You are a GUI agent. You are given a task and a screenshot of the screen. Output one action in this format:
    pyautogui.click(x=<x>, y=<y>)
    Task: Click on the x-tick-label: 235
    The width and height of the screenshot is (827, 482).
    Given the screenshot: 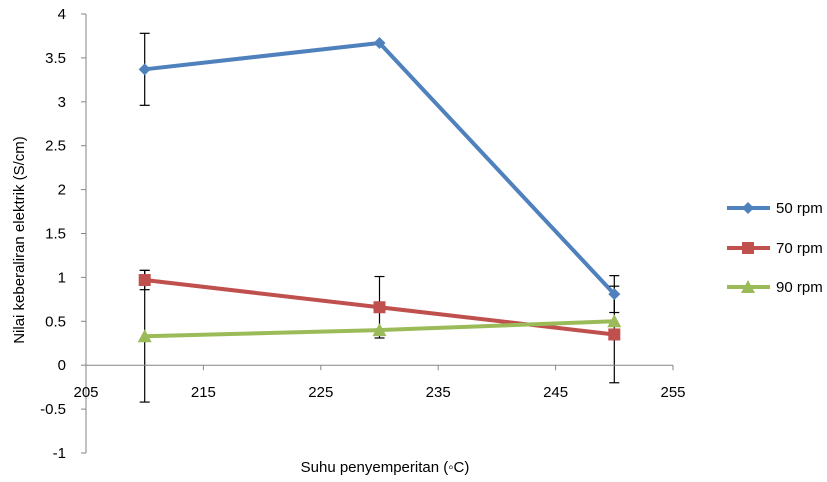 What is the action you would take?
    pyautogui.click(x=438, y=392)
    